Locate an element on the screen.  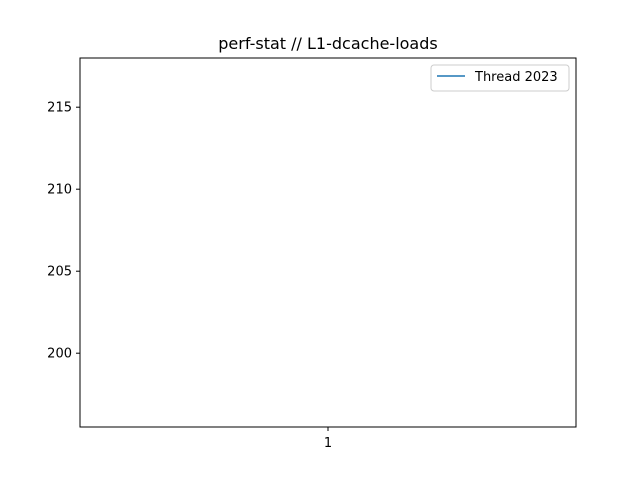
x-axis: 1 is located at coordinates (328, 439).